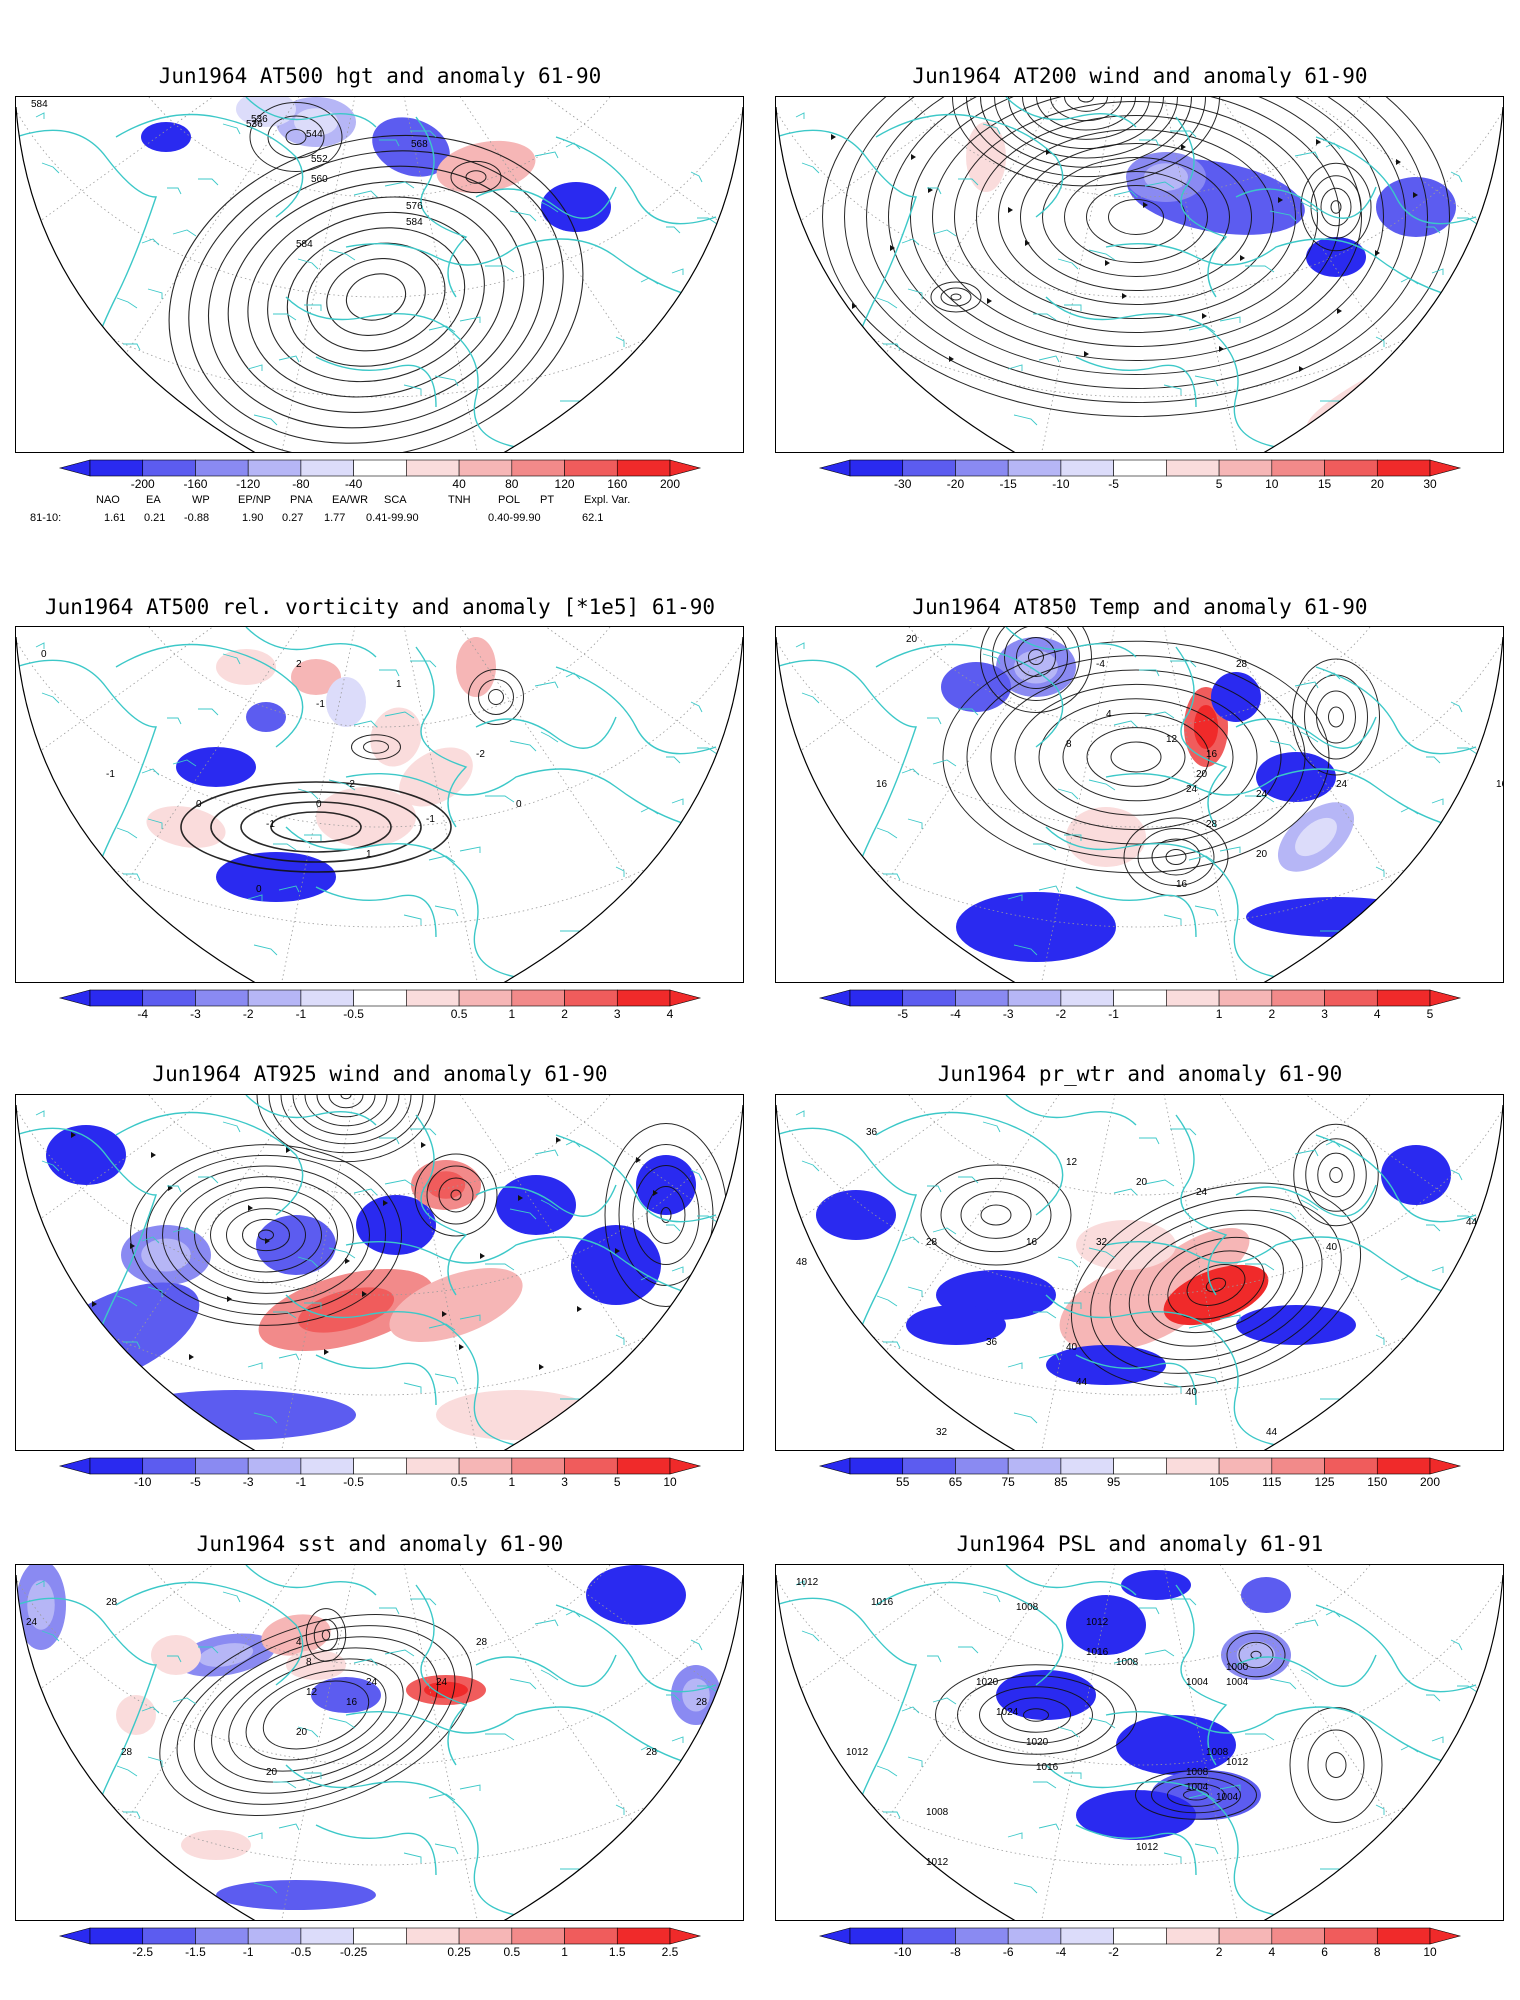 The width and height of the screenshot is (1520, 2000). Describe the element at coordinates (1113, 1014) in the screenshot. I see `colorbar-tick-label: -1` at that location.